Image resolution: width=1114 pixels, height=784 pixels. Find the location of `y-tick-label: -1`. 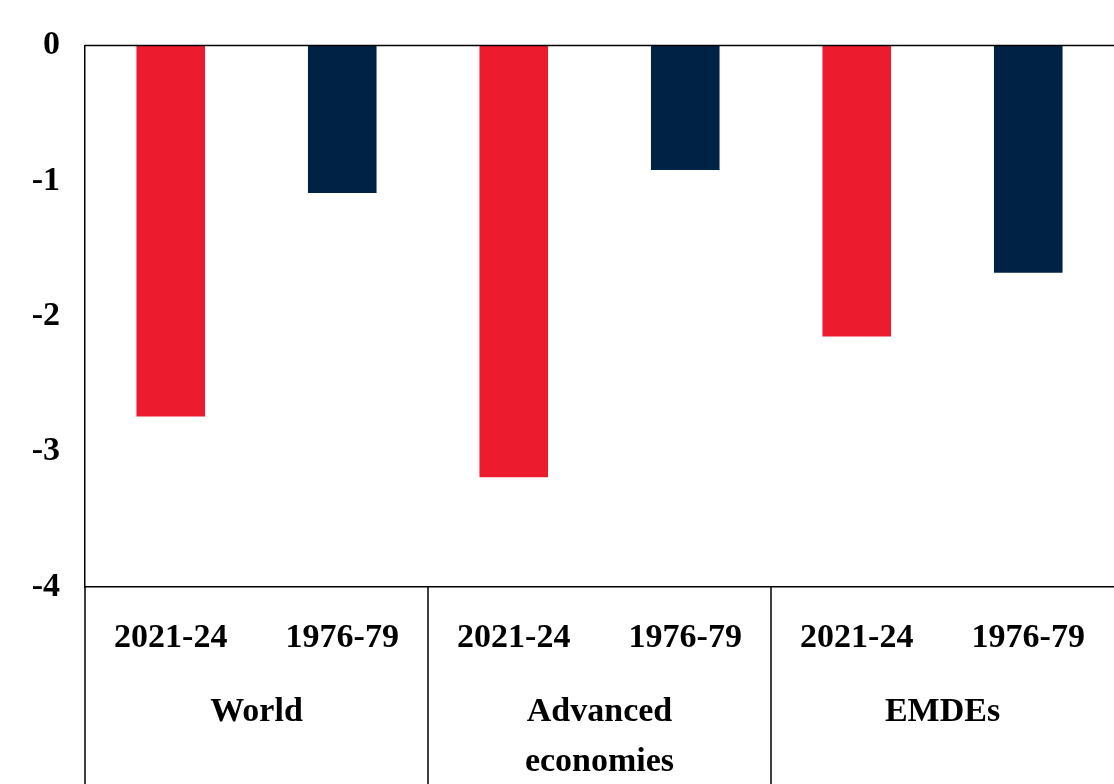

y-tick-label: -1 is located at coordinates (45, 178).